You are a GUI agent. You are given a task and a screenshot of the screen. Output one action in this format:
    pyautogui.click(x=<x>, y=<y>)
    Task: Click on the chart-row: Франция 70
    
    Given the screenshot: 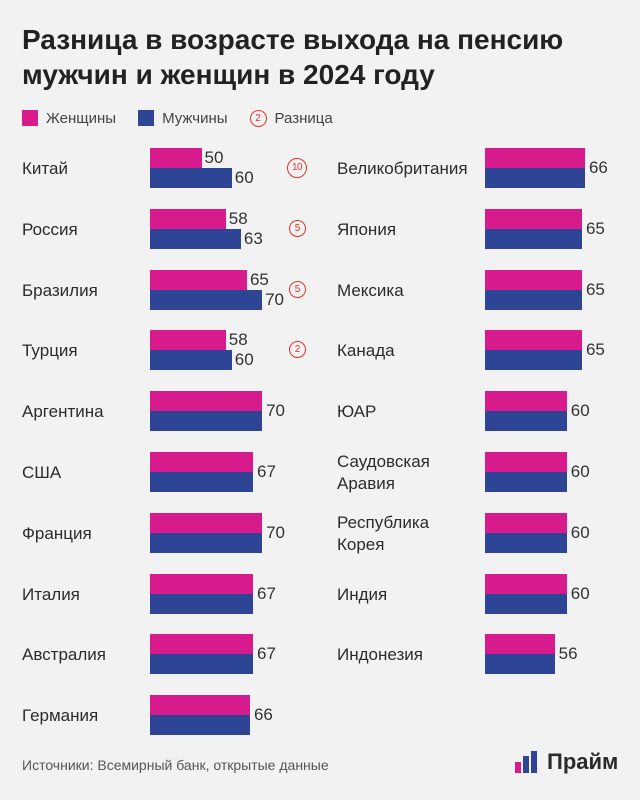 What is the action you would take?
    pyautogui.click(x=320, y=533)
    